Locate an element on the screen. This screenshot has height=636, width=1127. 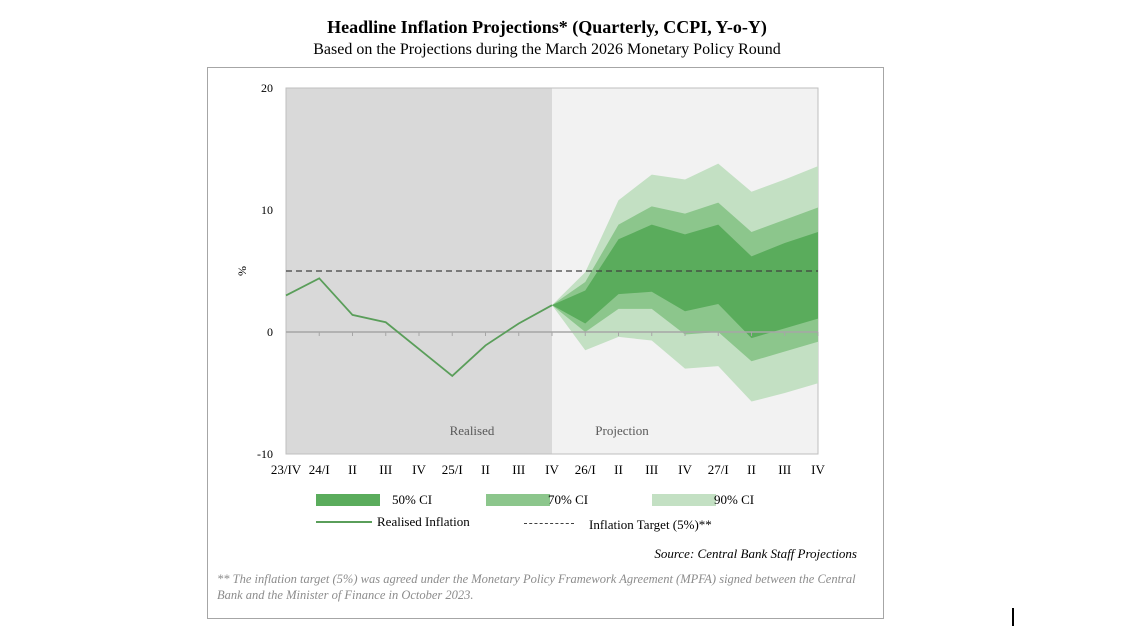
x-tick-label: 26/I is located at coordinates (585, 469).